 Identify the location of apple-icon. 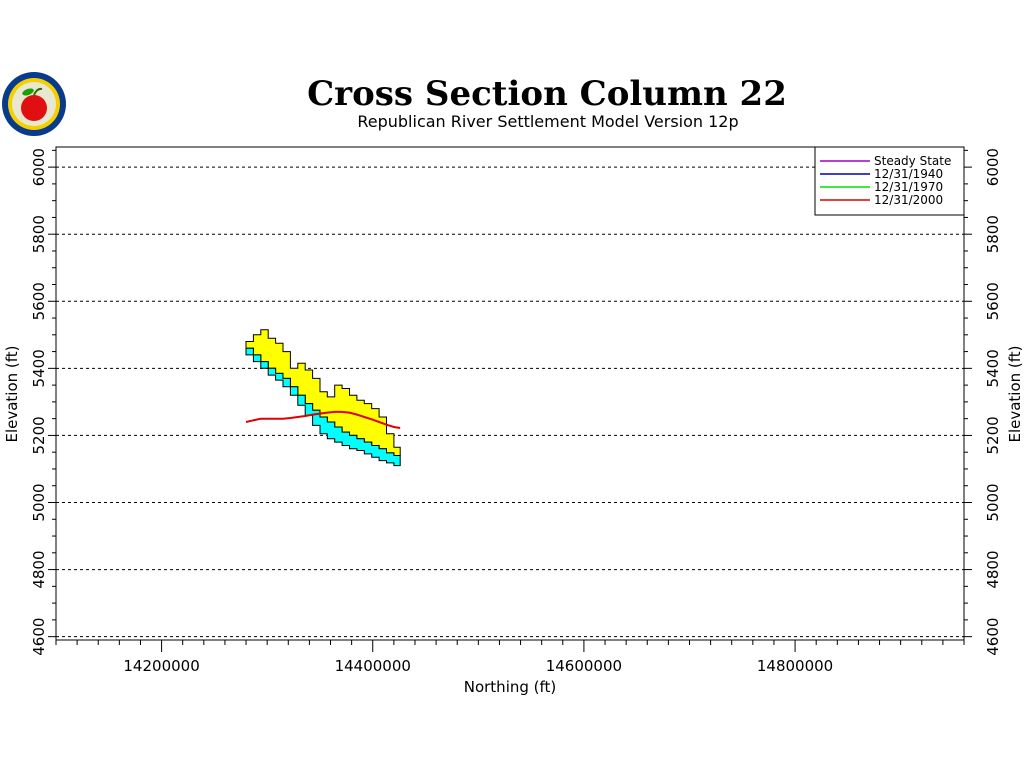
(34, 108).